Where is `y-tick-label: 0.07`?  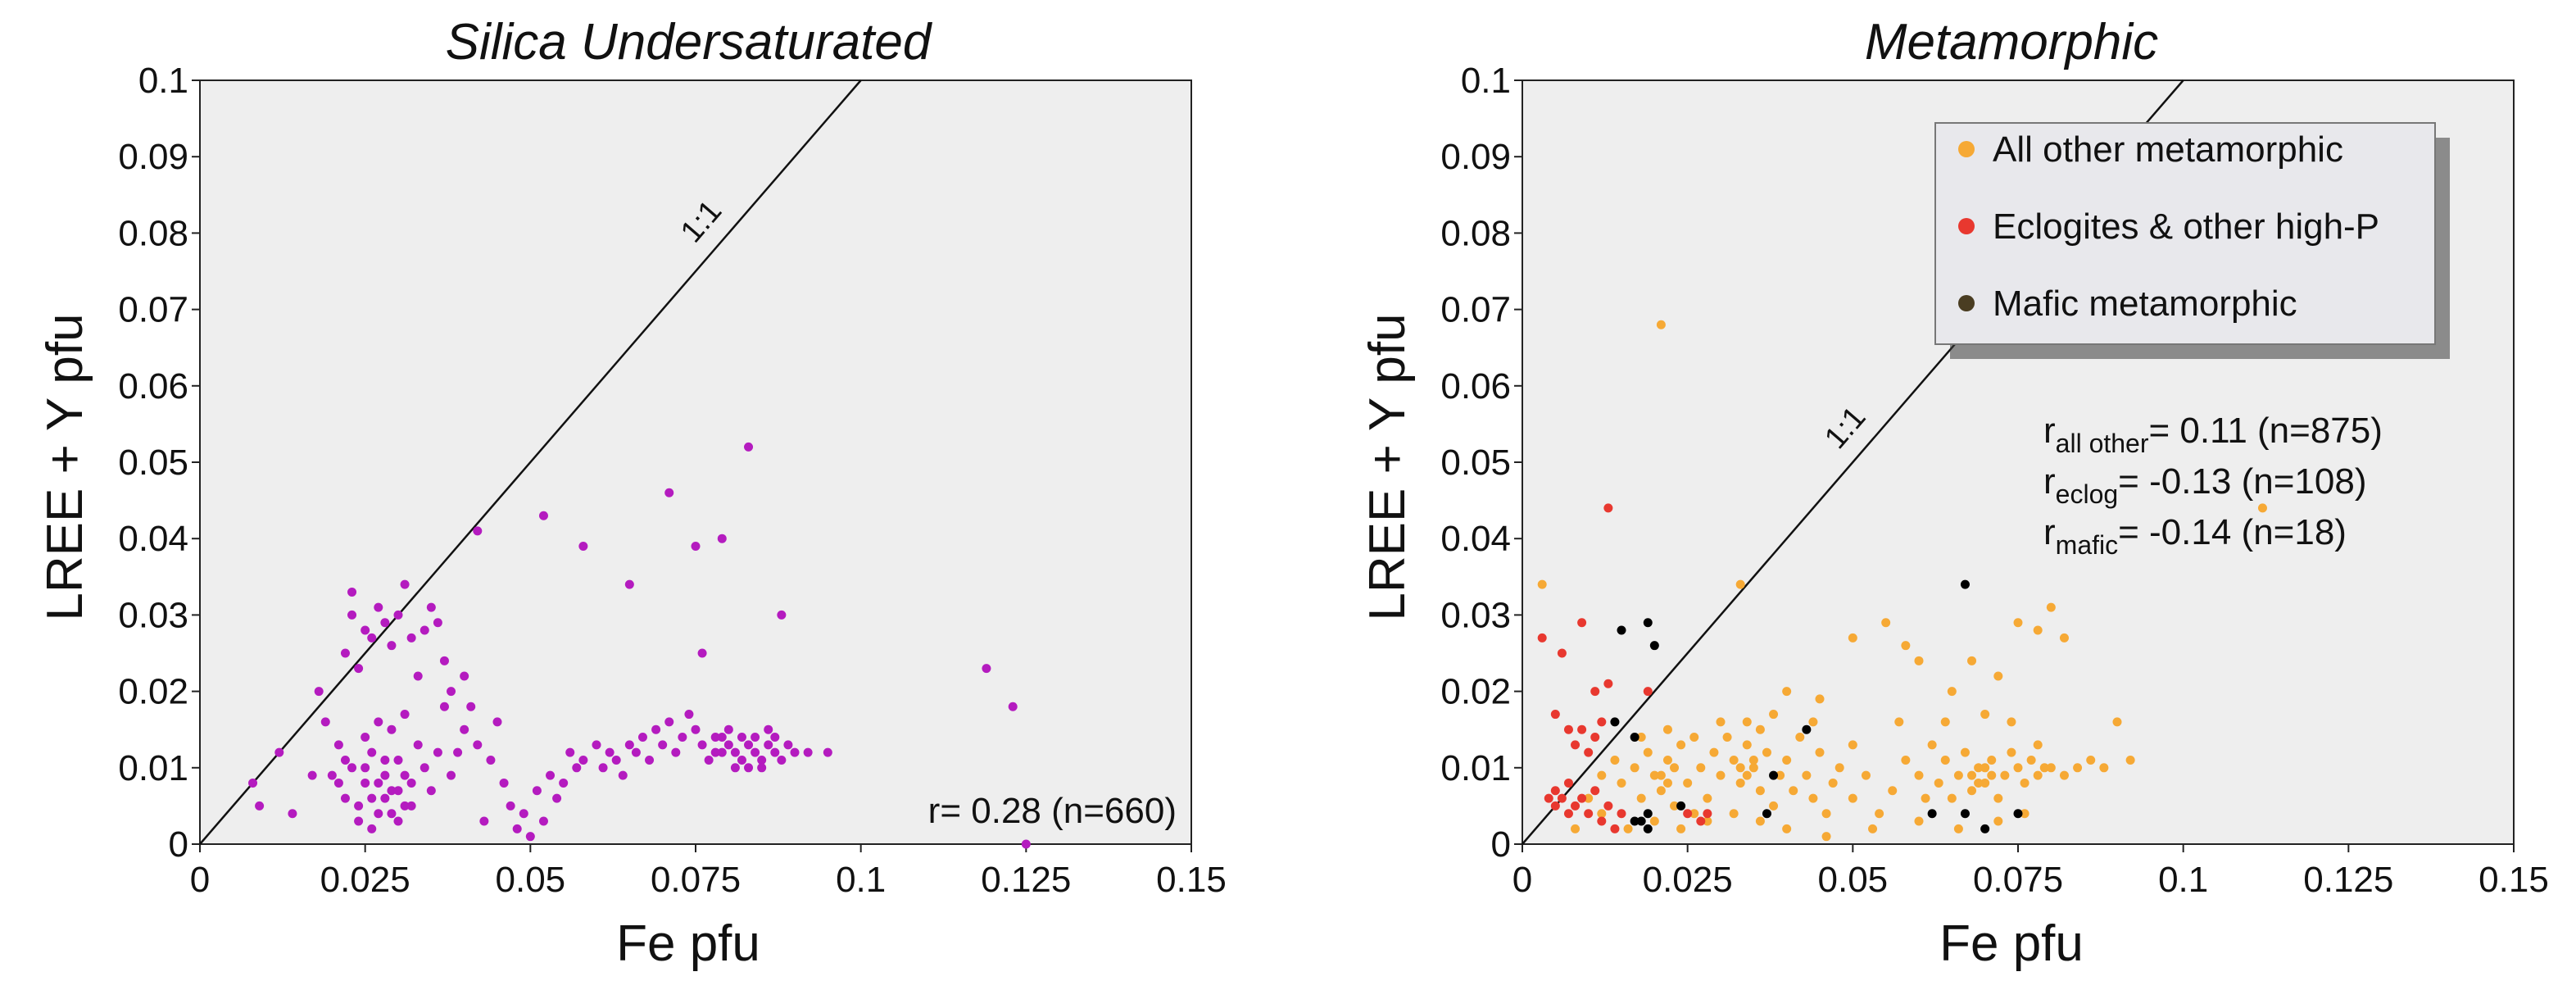 y-tick-label: 0.07 is located at coordinates (1475, 310).